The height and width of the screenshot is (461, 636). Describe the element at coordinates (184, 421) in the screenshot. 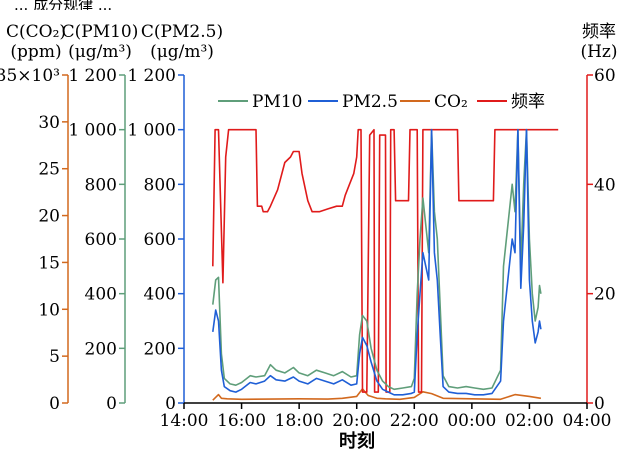

I see `x-tick-label: 14:00` at that location.